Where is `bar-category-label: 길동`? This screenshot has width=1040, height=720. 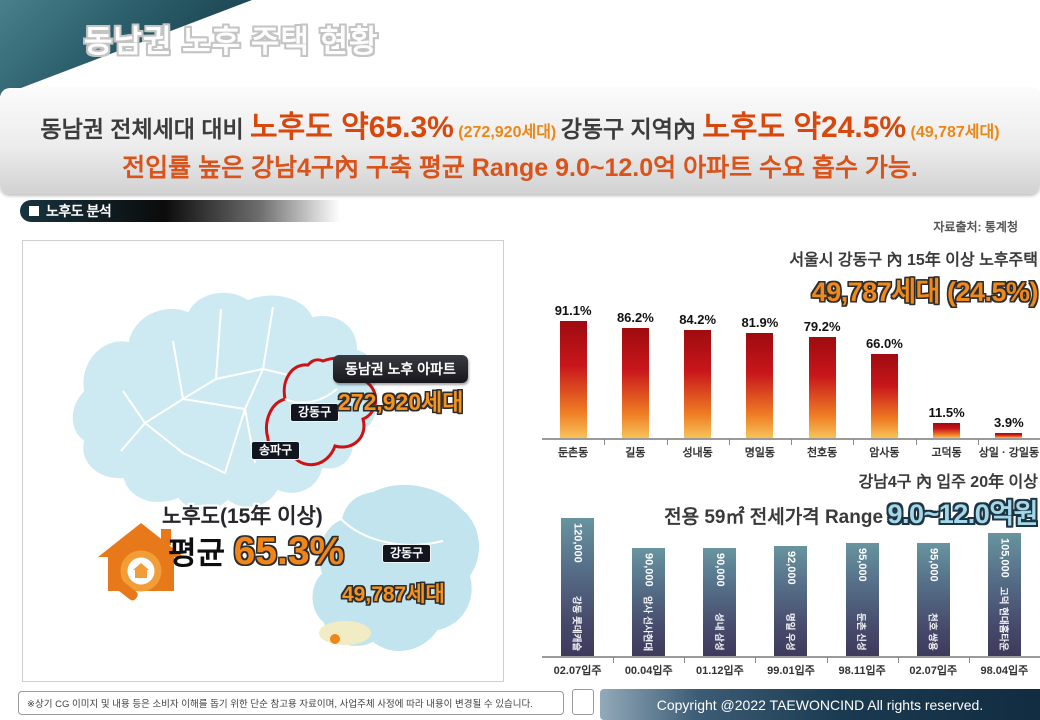 bar-category-label: 길동 is located at coordinates (635, 449).